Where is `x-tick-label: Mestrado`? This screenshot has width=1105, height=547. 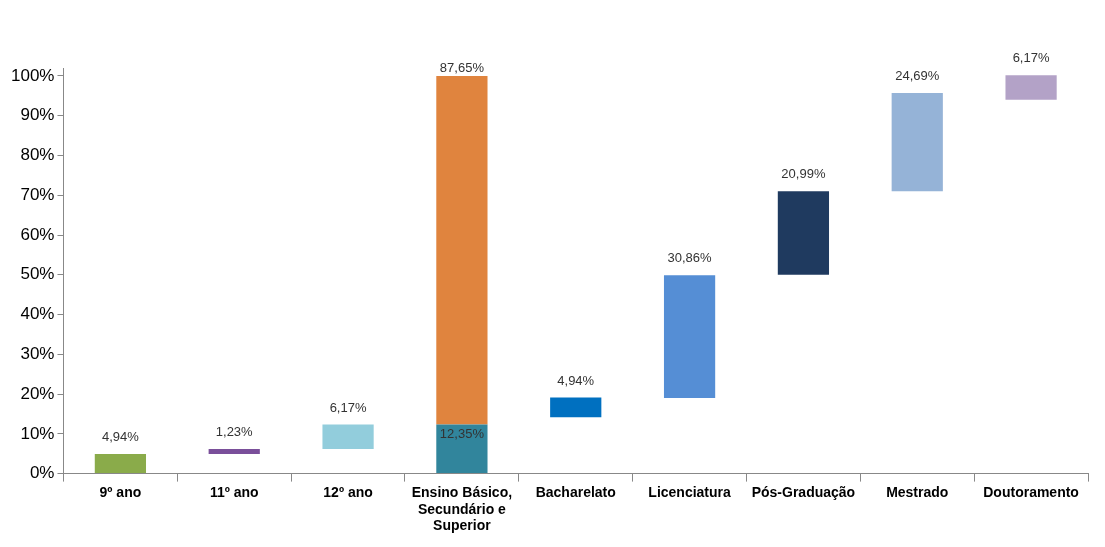
x-tick-label: Mestrado is located at coordinates (917, 491).